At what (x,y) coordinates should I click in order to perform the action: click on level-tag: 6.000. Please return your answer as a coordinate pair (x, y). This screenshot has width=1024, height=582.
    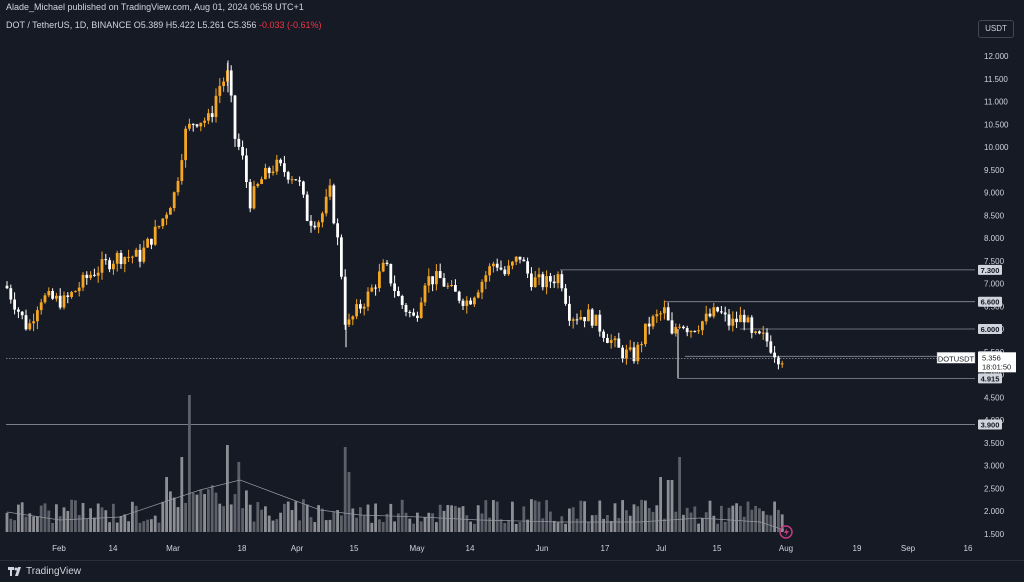
    Looking at the image, I should click on (990, 329).